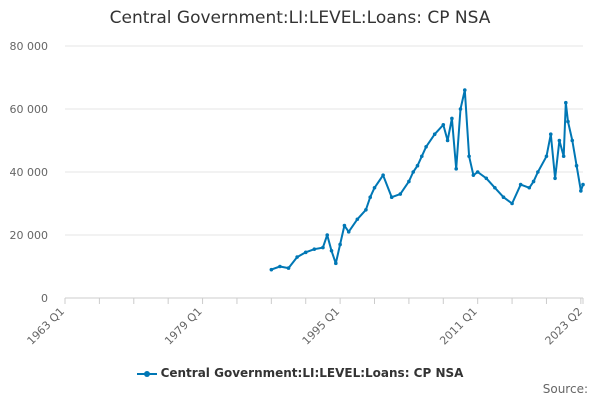  Describe the element at coordinates (29, 109) in the screenshot. I see `y-tick-label: 60 000` at that location.